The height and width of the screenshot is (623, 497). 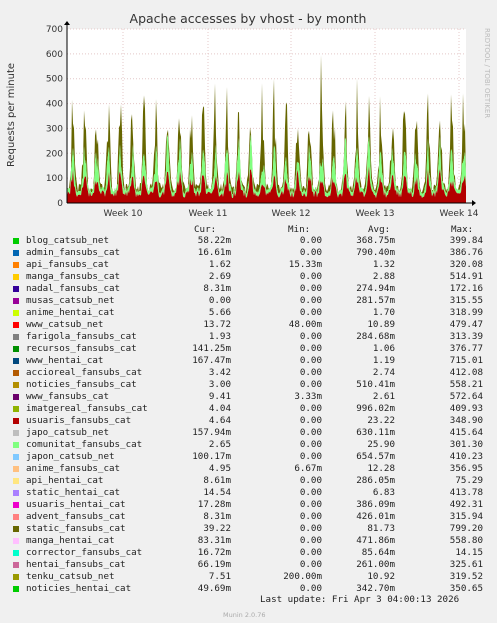 What do you see at coordinates (219, 276) in the screenshot?
I see `legend-cur: 2.69` at bounding box center [219, 276].